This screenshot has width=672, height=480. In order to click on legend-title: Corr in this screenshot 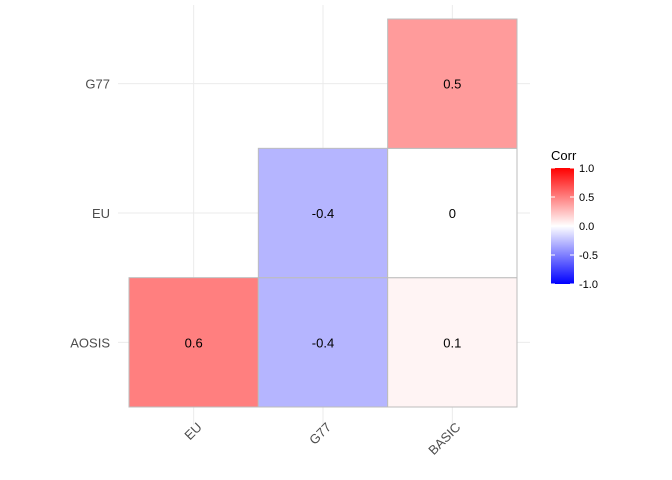, I will do `click(564, 155)`.